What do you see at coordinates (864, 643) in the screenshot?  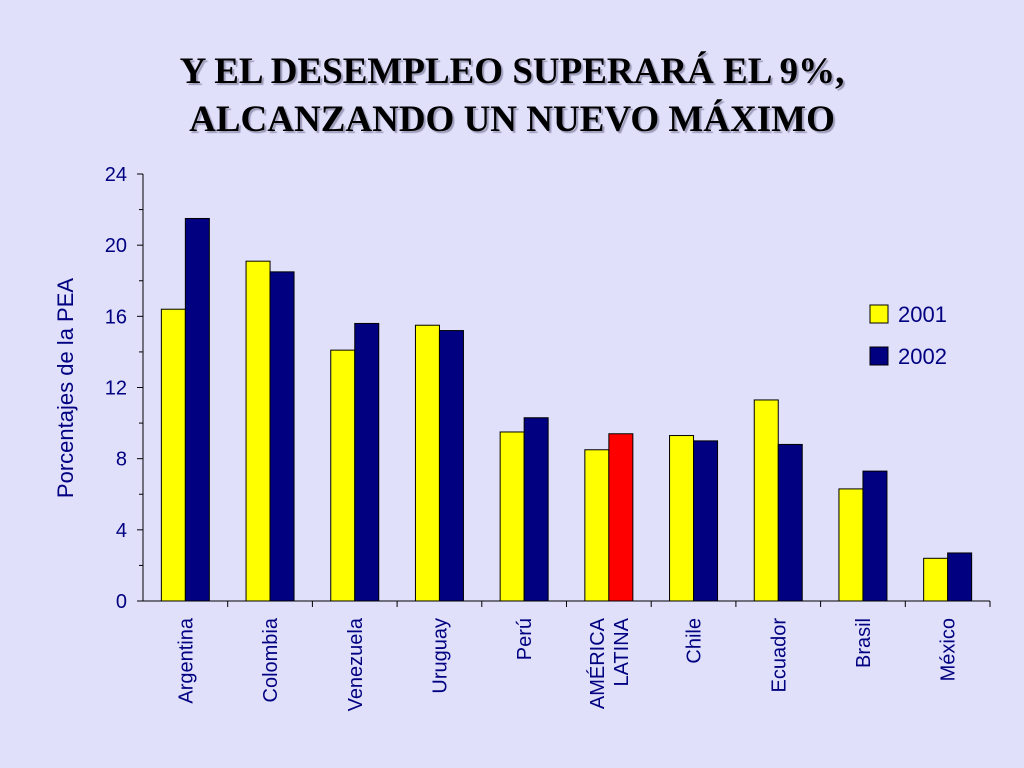 I see `category-label: Brasil` at bounding box center [864, 643].